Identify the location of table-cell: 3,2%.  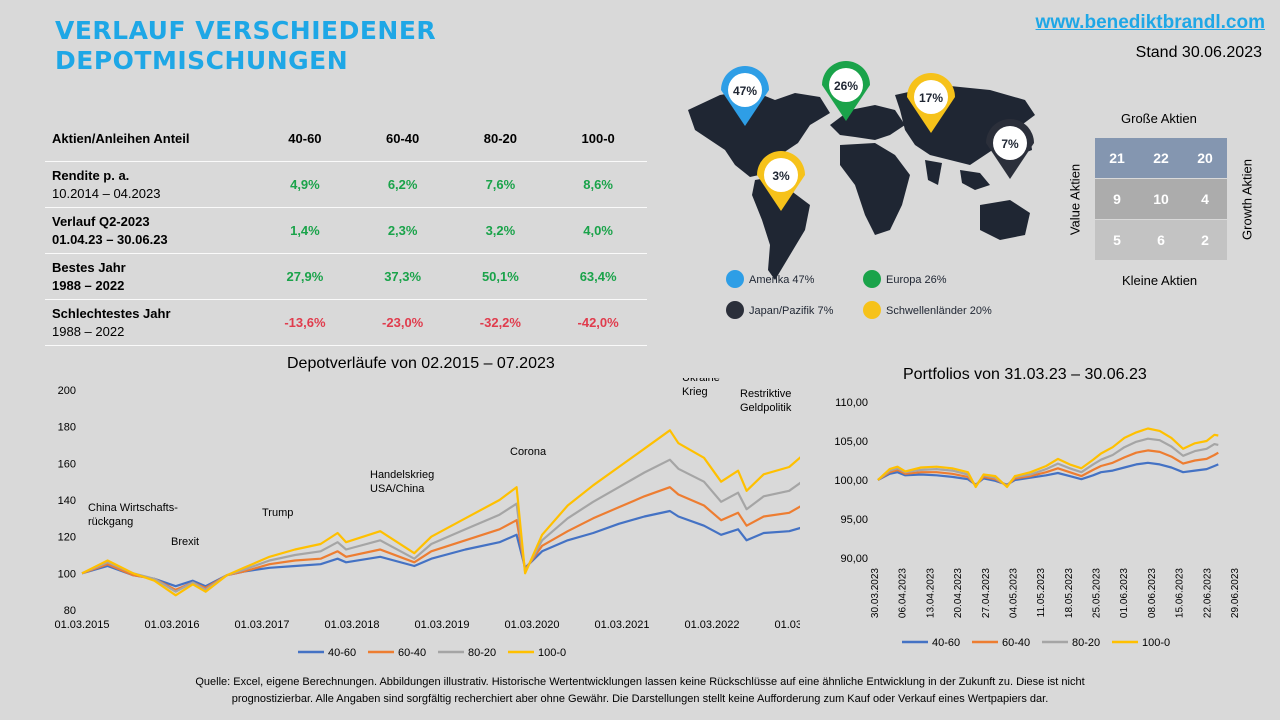
(500, 230).